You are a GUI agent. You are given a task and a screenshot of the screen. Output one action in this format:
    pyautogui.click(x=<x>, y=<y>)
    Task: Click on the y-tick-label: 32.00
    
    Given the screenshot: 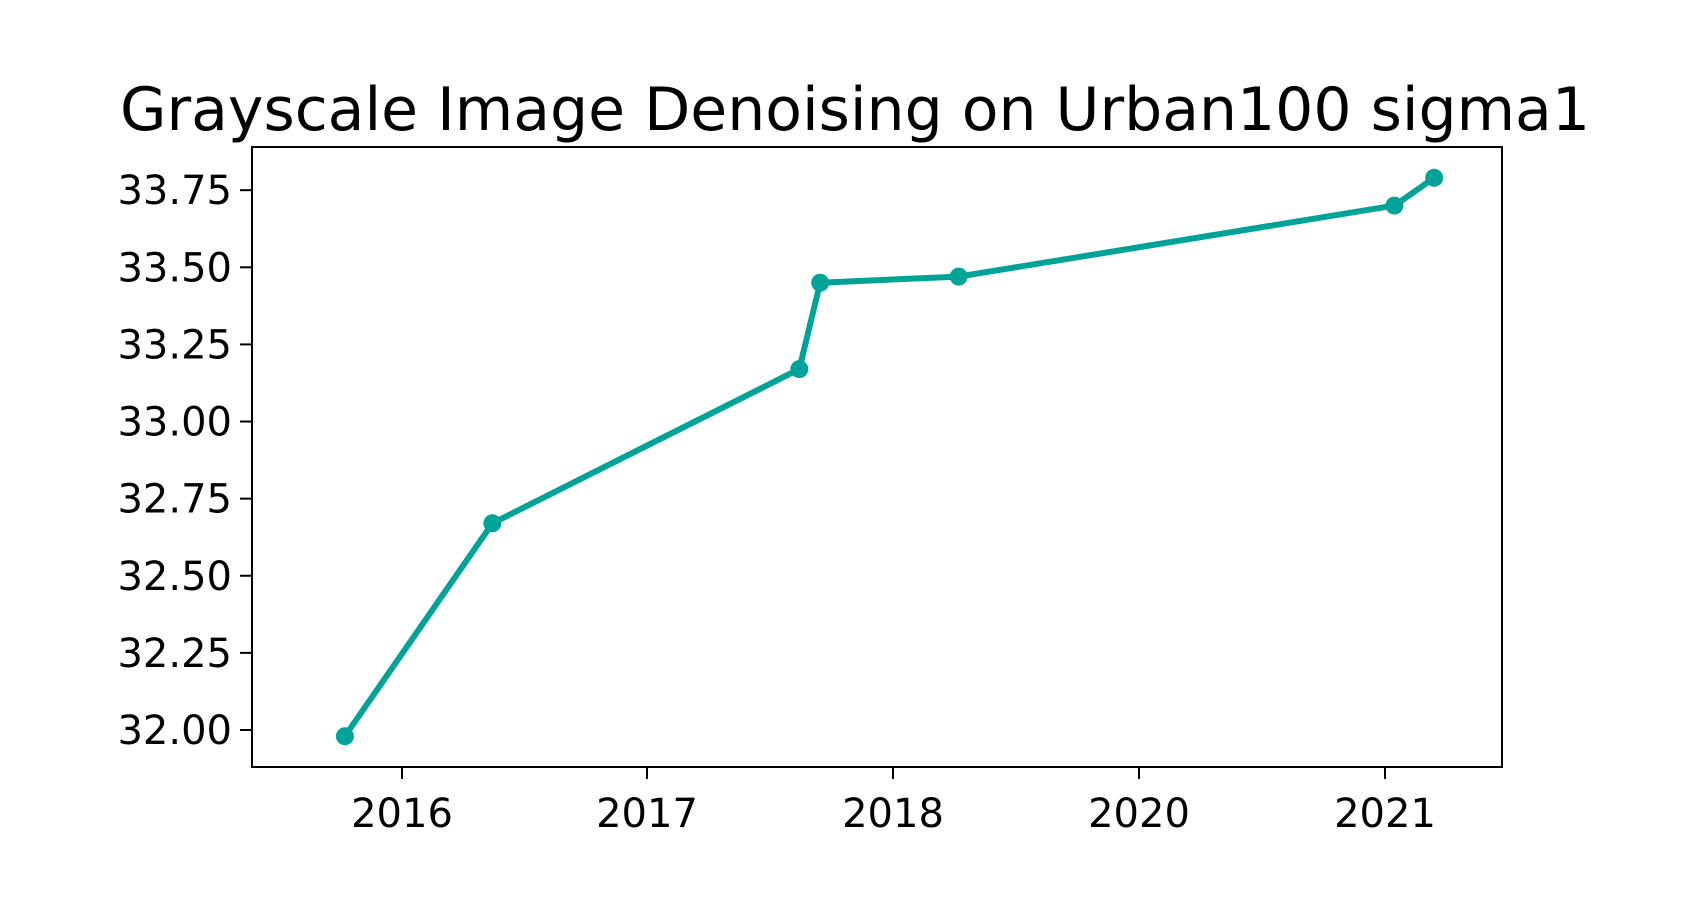 What is the action you would take?
    pyautogui.click(x=174, y=731)
    